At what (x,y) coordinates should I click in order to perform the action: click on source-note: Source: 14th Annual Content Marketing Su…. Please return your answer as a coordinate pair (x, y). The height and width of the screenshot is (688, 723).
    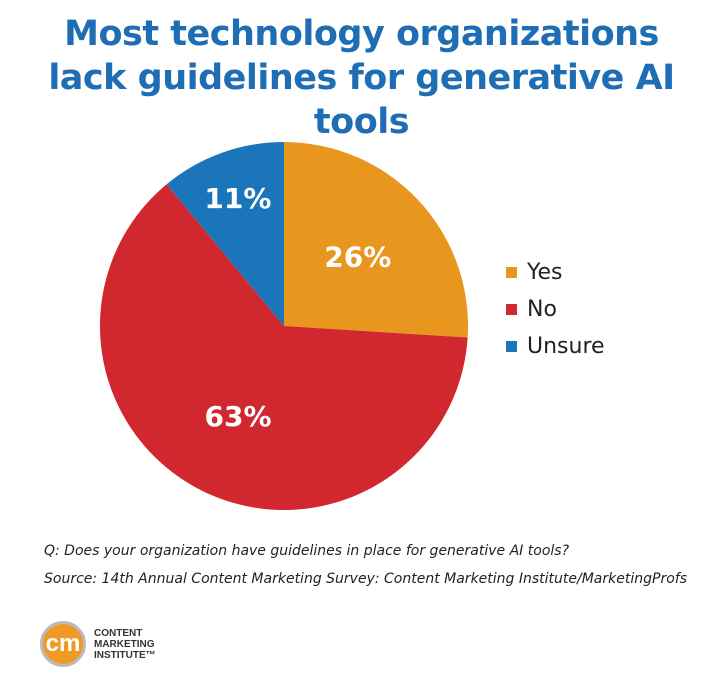
    Looking at the image, I should click on (365, 579).